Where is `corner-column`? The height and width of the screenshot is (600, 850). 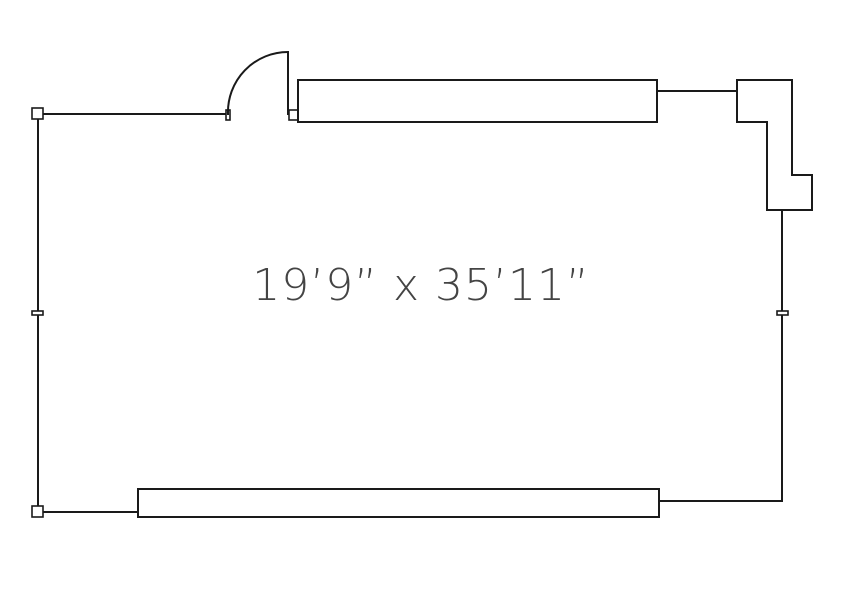 corner-column is located at coordinates (774, 145).